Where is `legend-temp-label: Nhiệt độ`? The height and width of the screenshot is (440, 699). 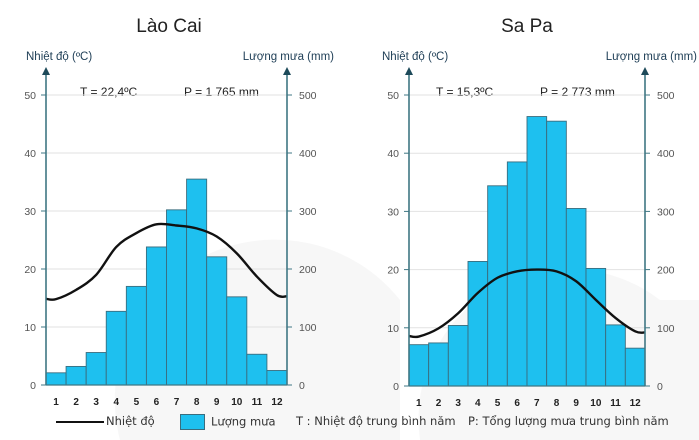
legend-temp-label: Nhiệt độ is located at coordinates (130, 421).